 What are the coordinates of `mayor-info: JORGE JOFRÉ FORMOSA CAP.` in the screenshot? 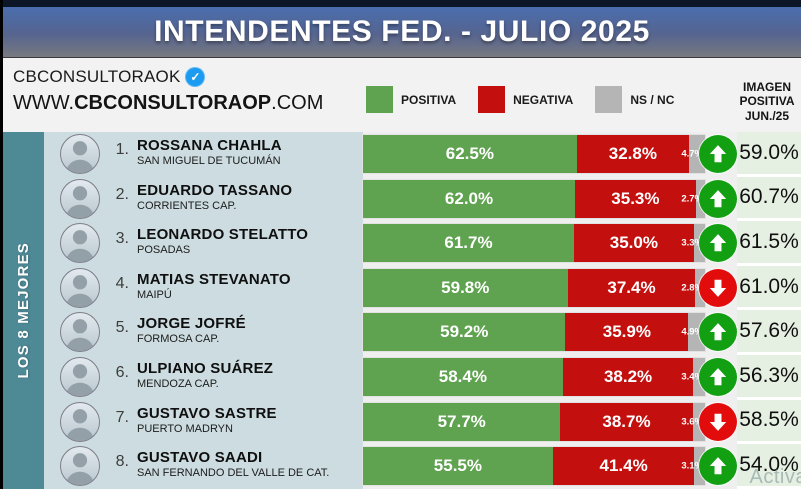 It's located at (191, 330).